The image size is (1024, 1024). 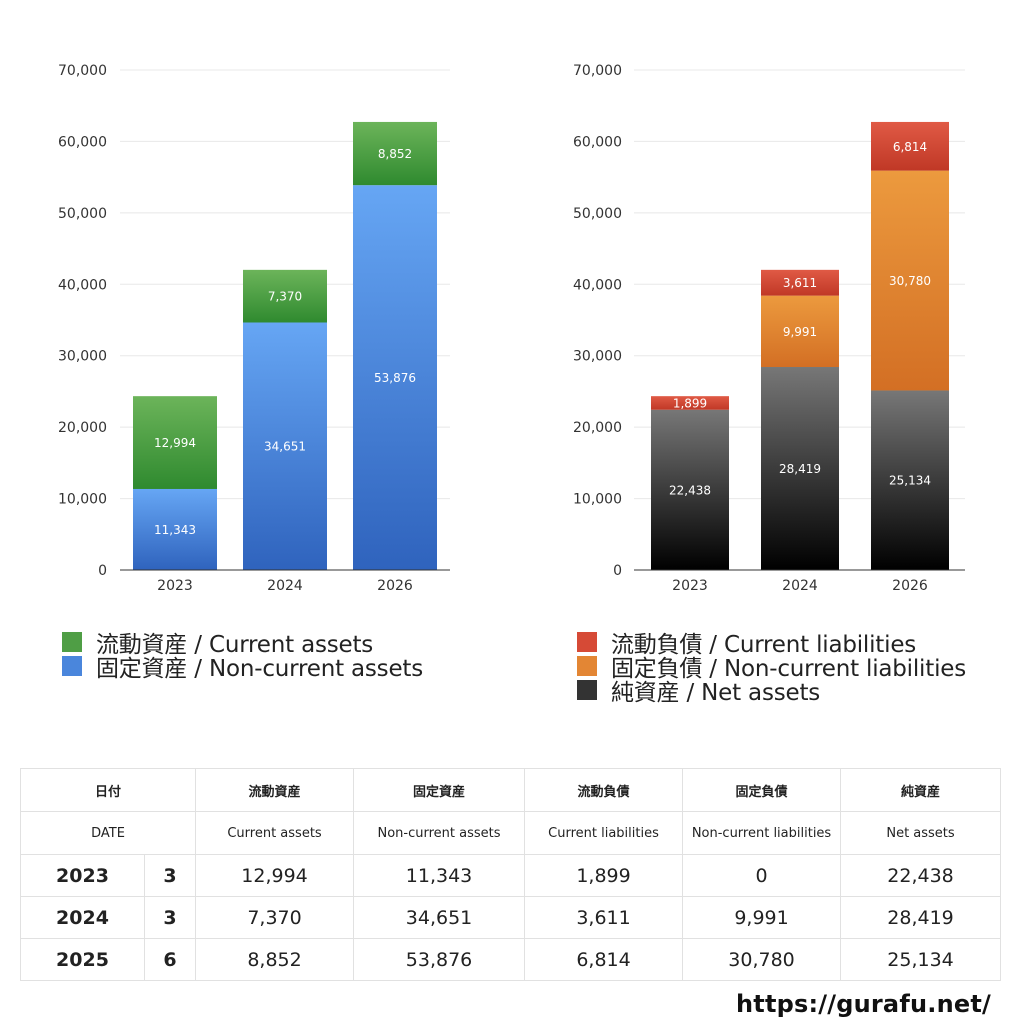 I want to click on data-label: 22,438, so click(x=690, y=490).